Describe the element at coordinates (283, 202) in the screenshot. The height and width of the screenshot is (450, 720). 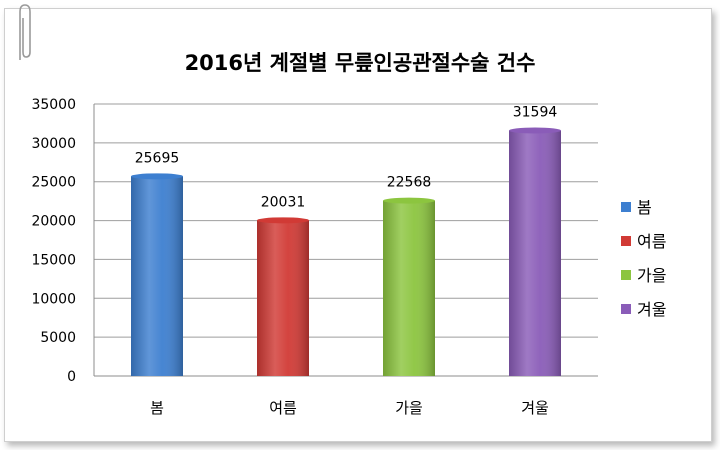
I see `data-label: 20031` at that location.